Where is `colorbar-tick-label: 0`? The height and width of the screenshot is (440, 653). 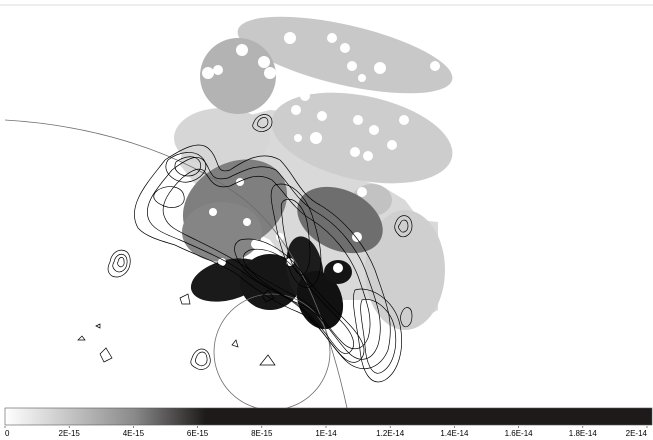
colorbar-tick-label: 0 is located at coordinates (7, 433).